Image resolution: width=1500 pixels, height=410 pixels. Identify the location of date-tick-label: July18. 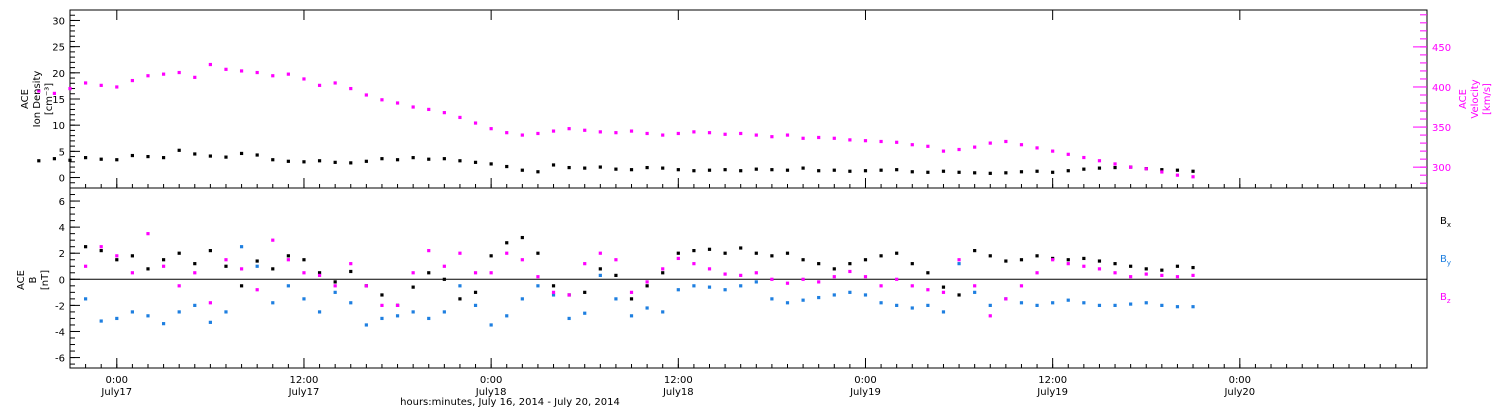
(678, 392).